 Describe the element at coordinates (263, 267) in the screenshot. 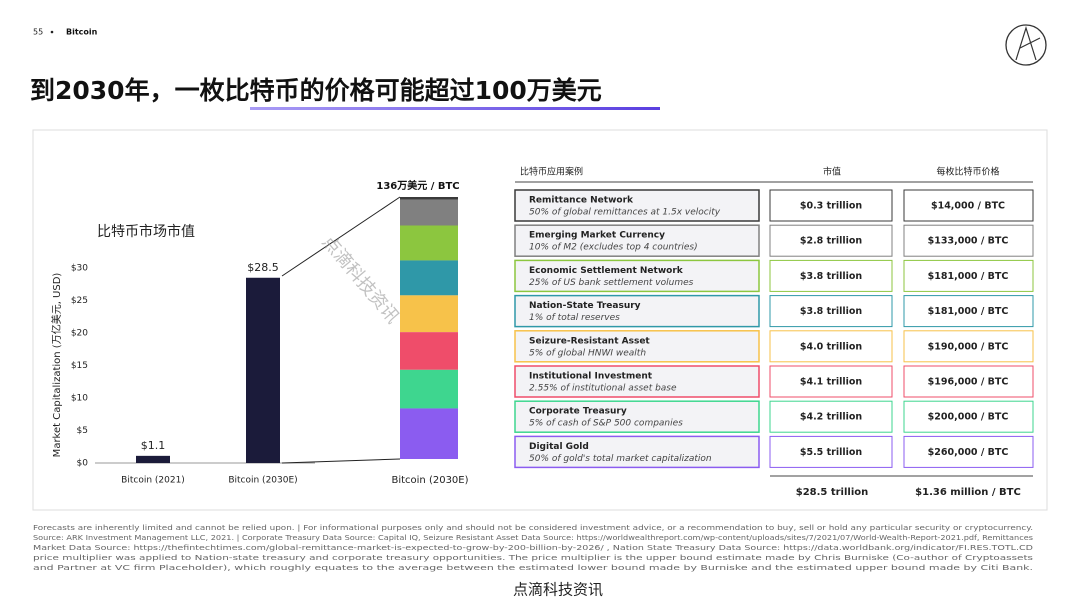

I see `value-label: $28.5` at that location.